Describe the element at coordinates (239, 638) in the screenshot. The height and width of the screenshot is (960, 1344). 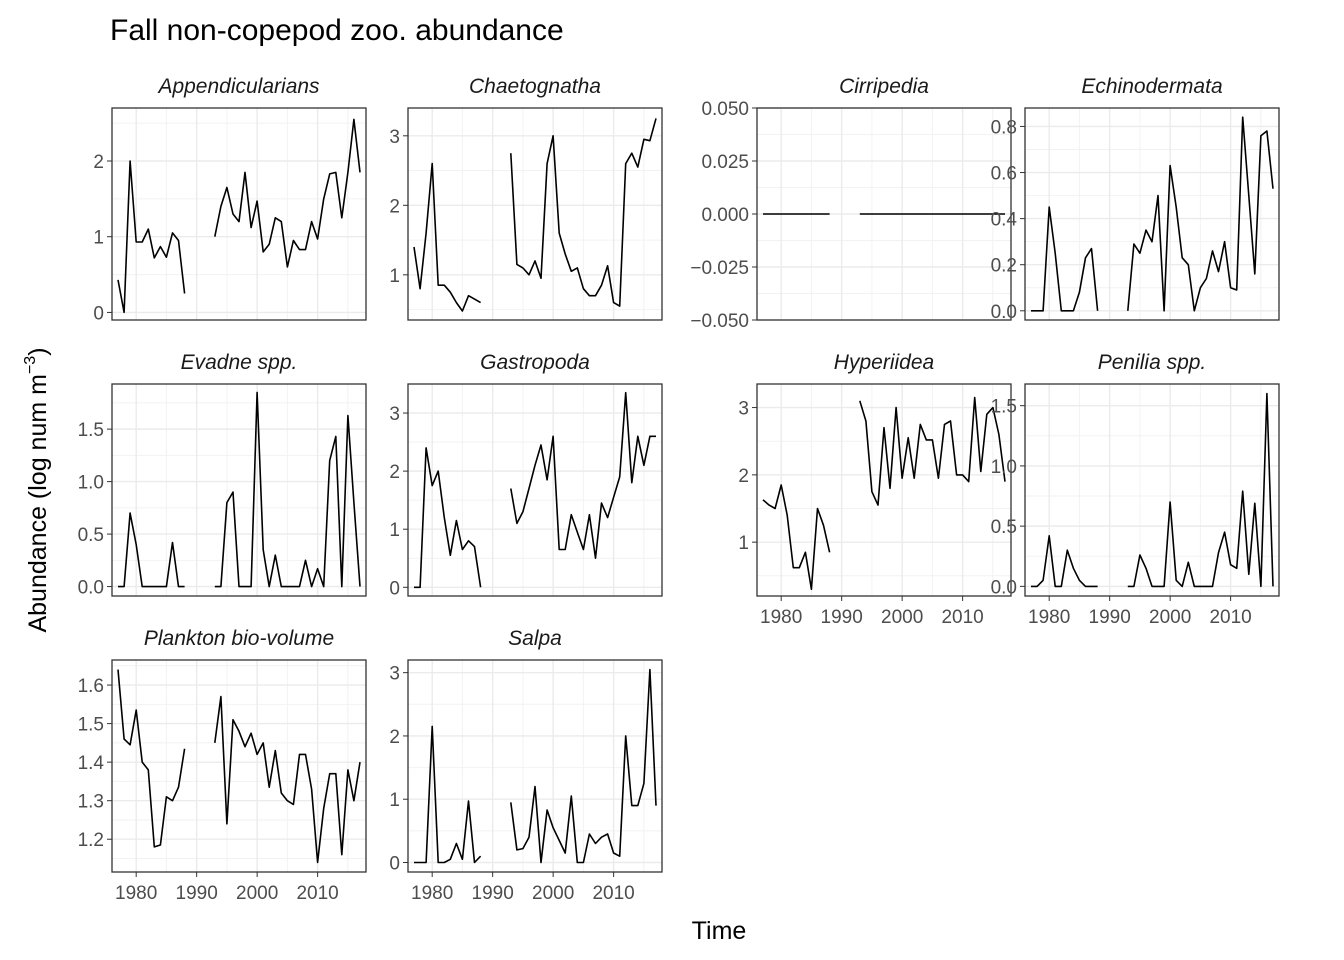
I see `strip-label-plankton-bio-volume: Plankton bio-volume` at that location.